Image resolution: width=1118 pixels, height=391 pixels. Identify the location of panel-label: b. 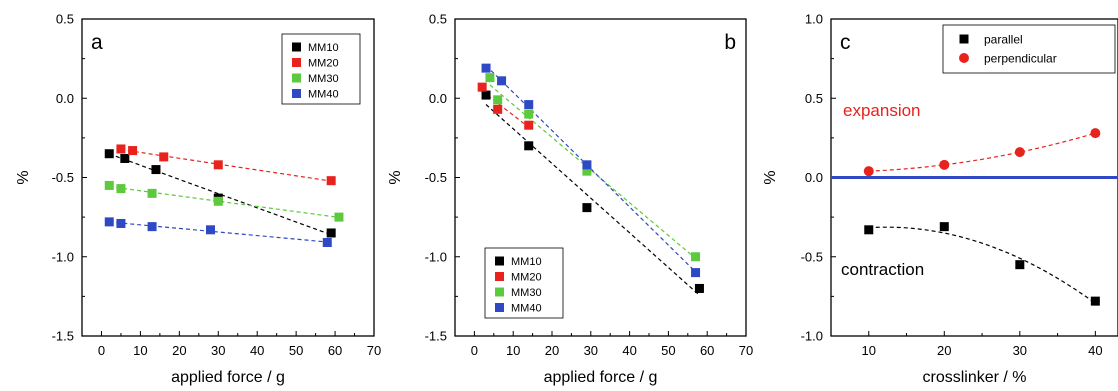
(730, 42).